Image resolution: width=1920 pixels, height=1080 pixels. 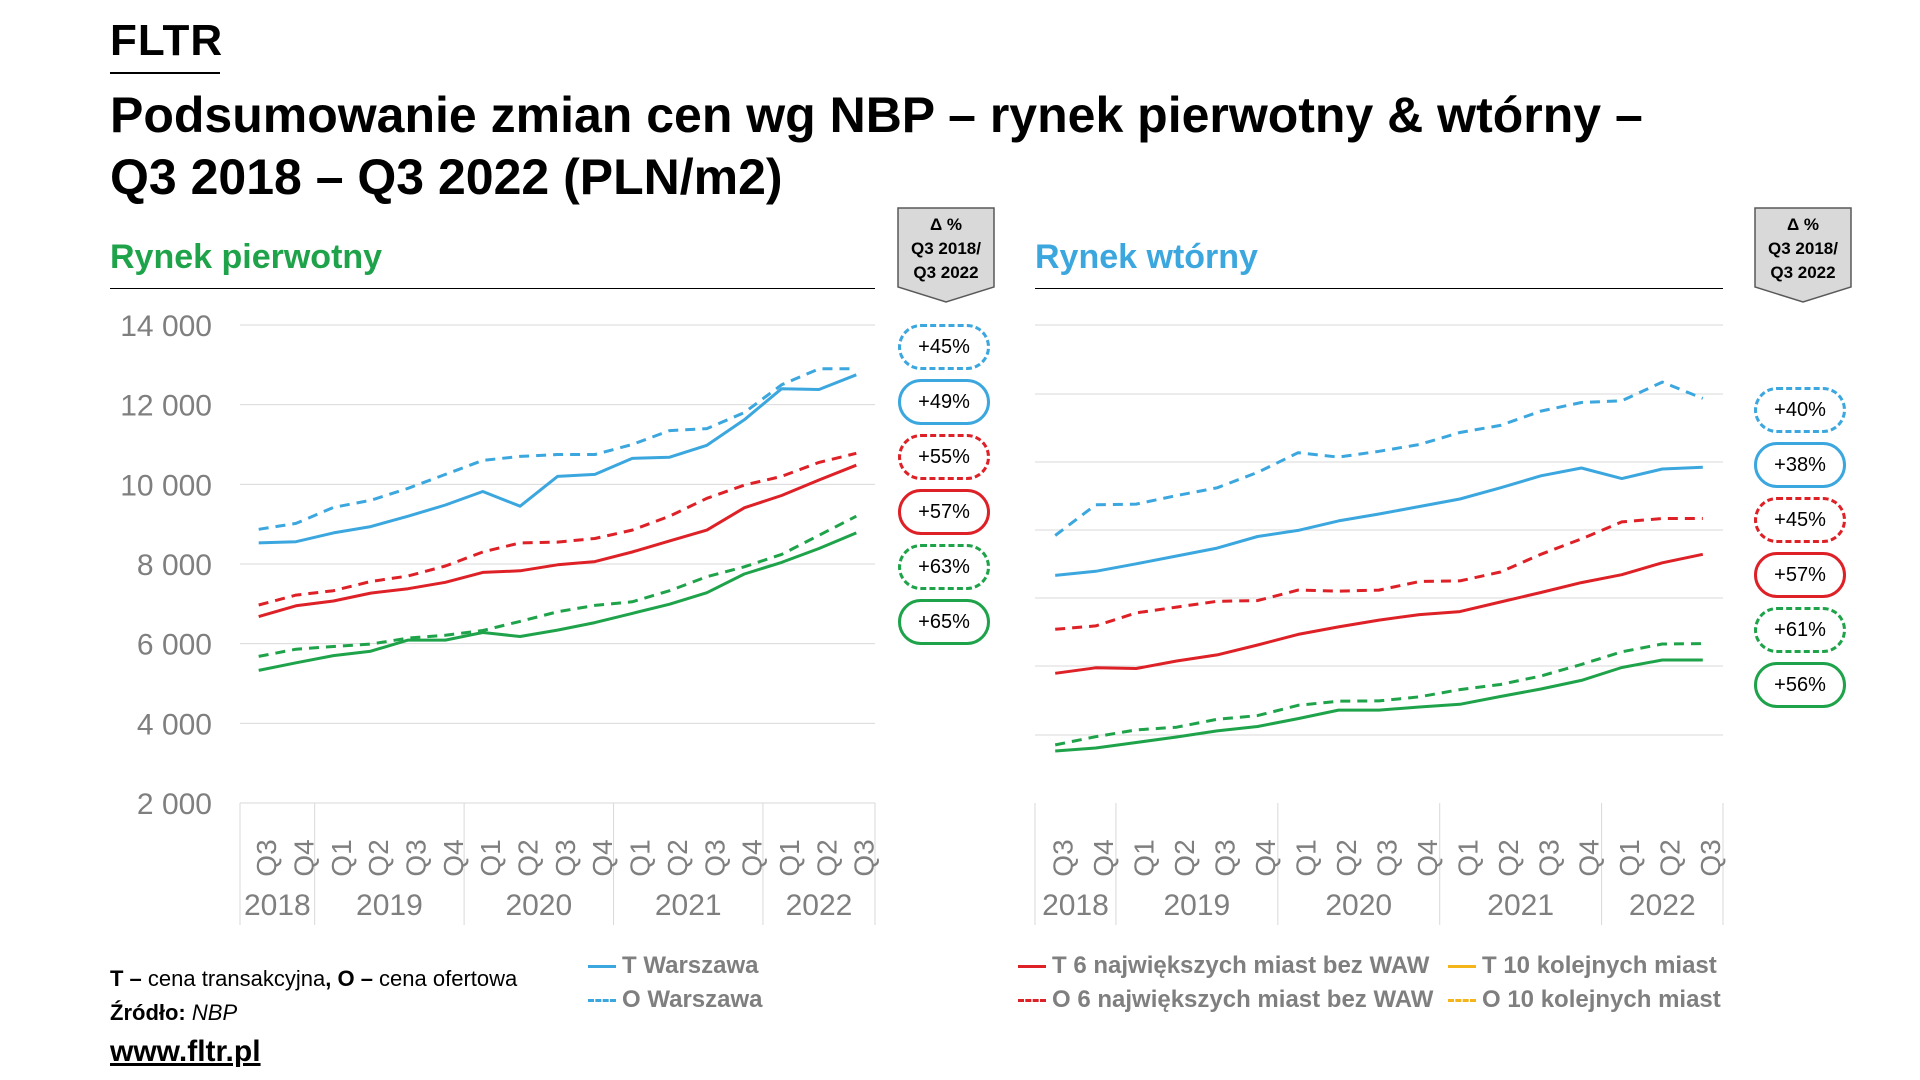 What do you see at coordinates (148, 1012) in the screenshot?
I see `source-key: Źródło:` at bounding box center [148, 1012].